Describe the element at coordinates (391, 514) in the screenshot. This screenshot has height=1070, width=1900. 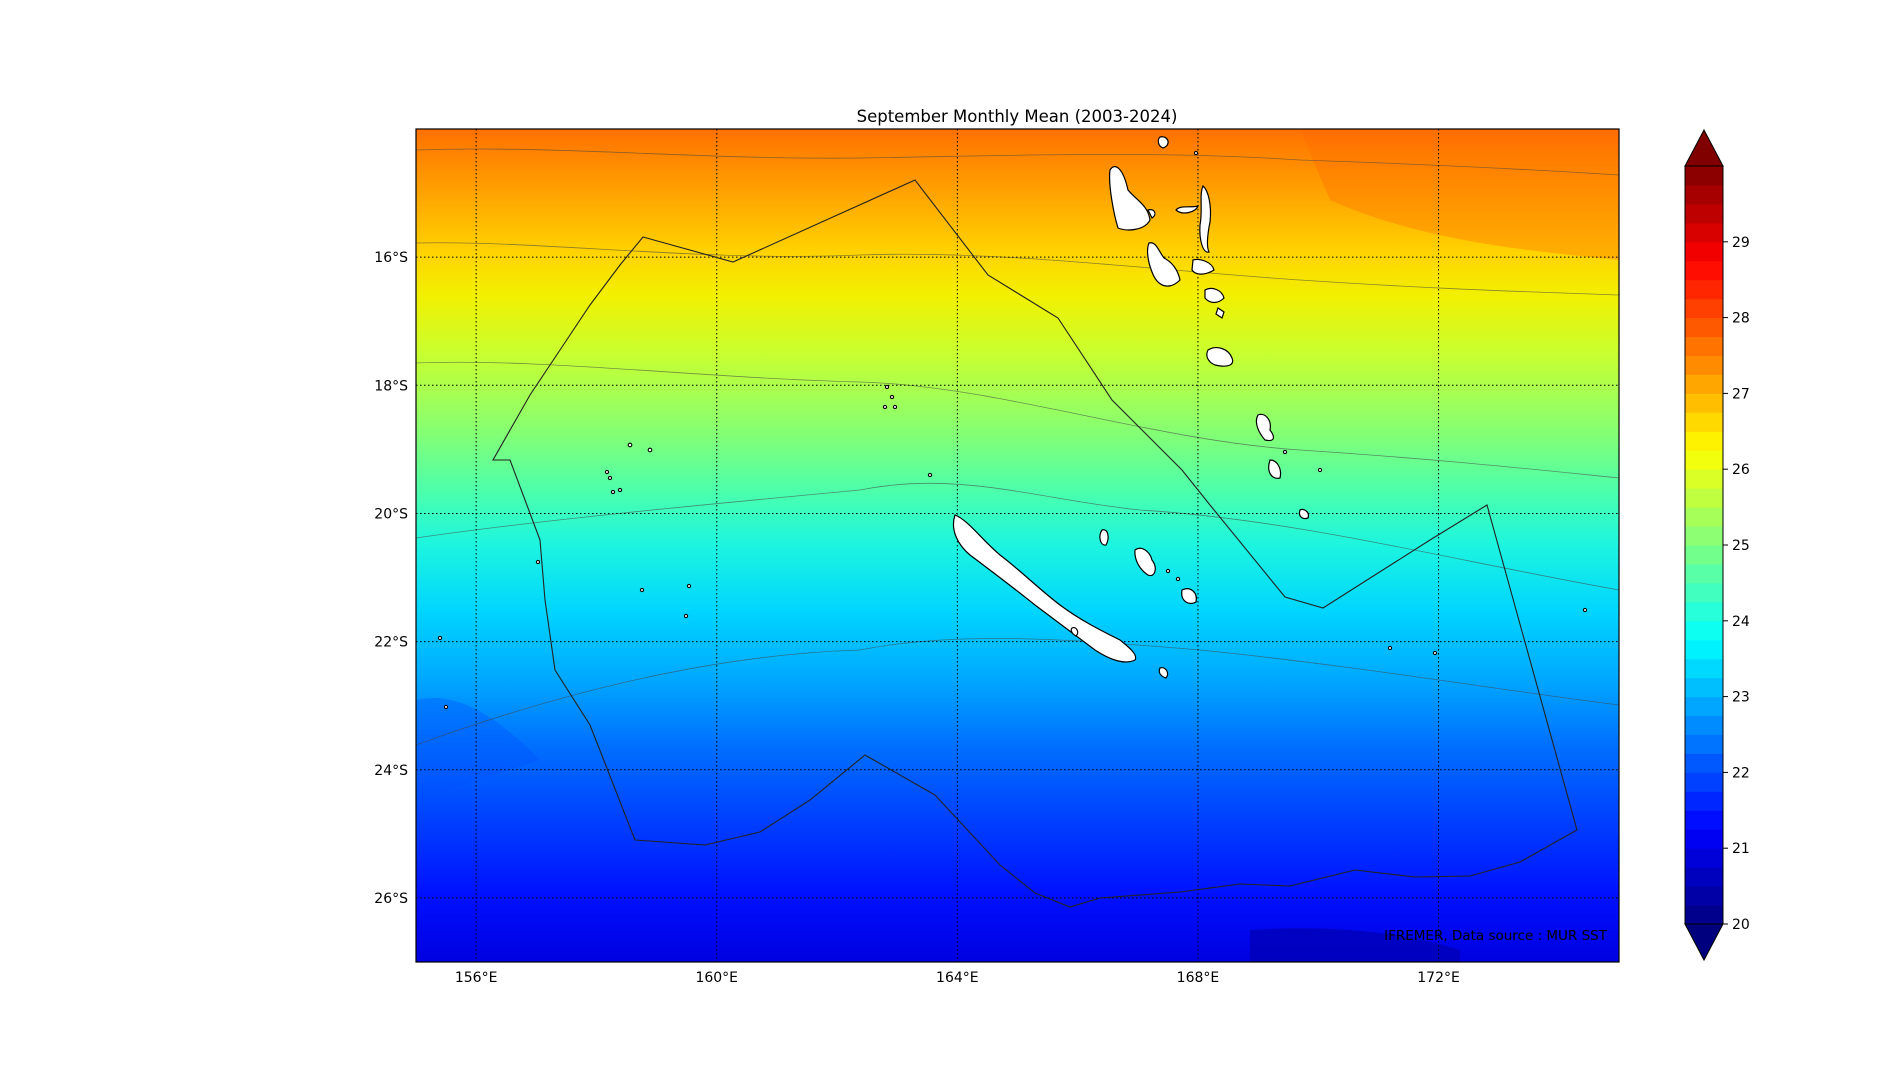
I see `latitude-label: 20°S` at that location.